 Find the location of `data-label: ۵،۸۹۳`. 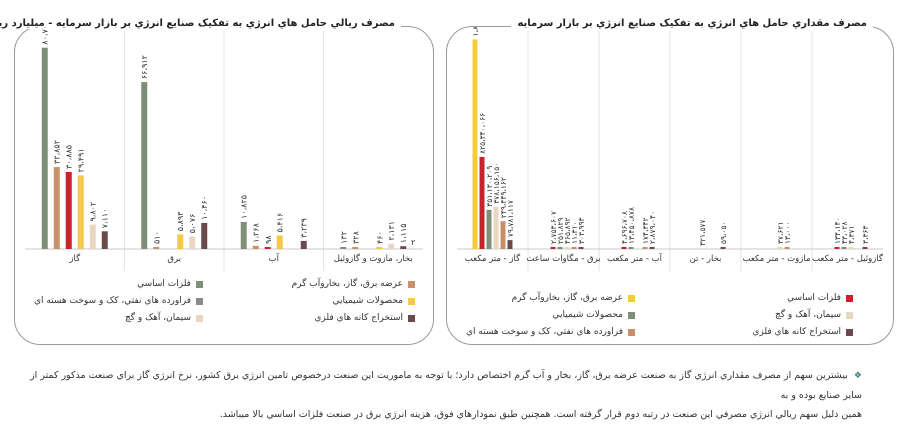

data-label: ۵،۸۹۳ is located at coordinates (180, 221).